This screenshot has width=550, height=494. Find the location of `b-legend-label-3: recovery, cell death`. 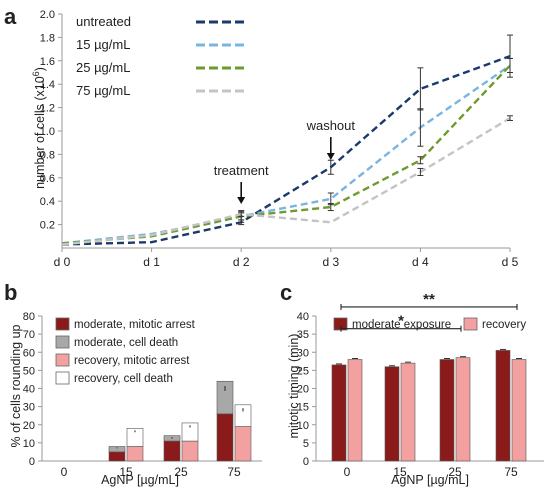

b-legend-label-3: recovery, cell death is located at coordinates (123, 379).